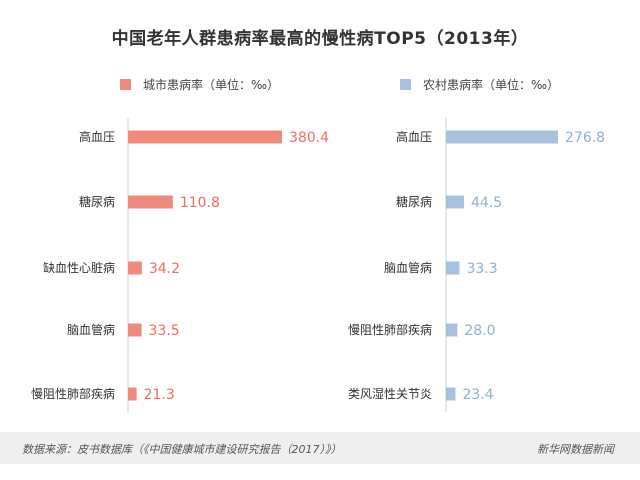 Image resolution: width=640 pixels, height=480 pixels. What do you see at coordinates (390, 393) in the screenshot?
I see `rural-category-label: 类风湿性关节炎` at bounding box center [390, 393].